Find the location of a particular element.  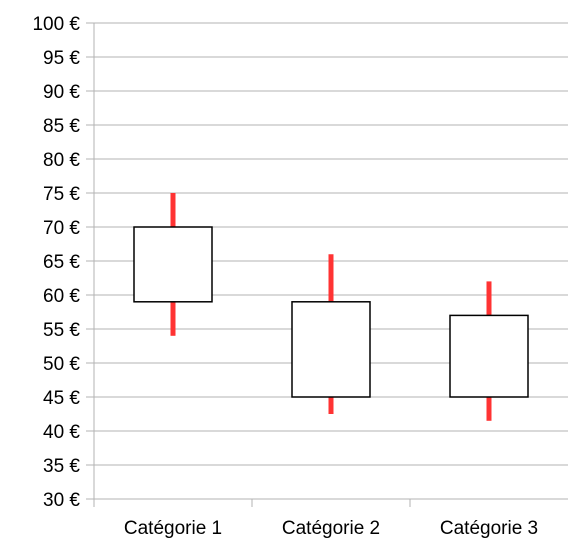

y-tick-label: 85 € is located at coordinates (61, 126).